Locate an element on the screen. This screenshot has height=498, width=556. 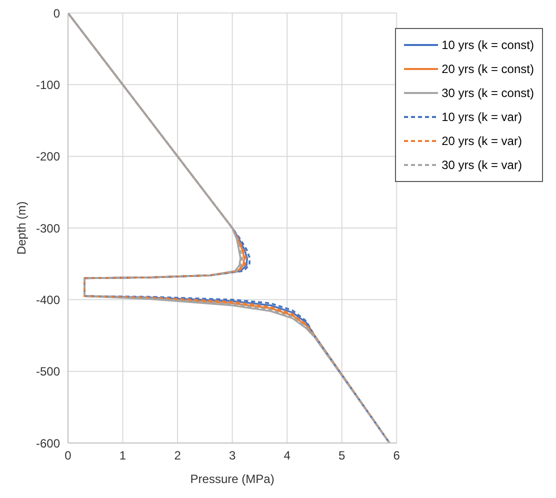
y-axis-title: Depth (m) is located at coordinates (21, 228).